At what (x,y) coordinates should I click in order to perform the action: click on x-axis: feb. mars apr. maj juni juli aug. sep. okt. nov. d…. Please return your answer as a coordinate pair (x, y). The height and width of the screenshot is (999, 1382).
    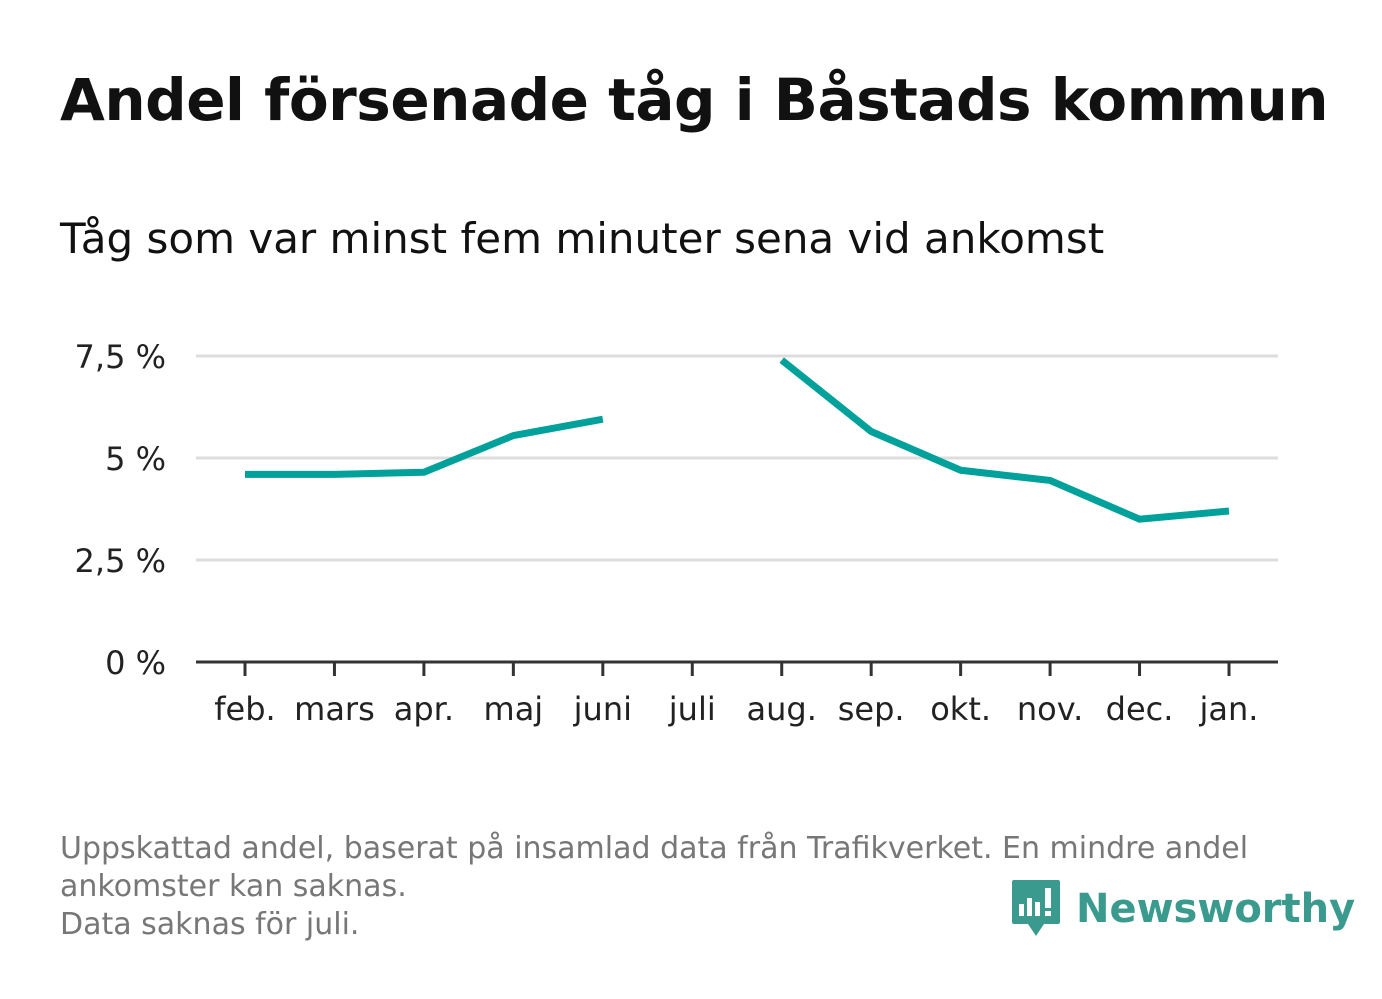
    Looking at the image, I should click on (737, 694).